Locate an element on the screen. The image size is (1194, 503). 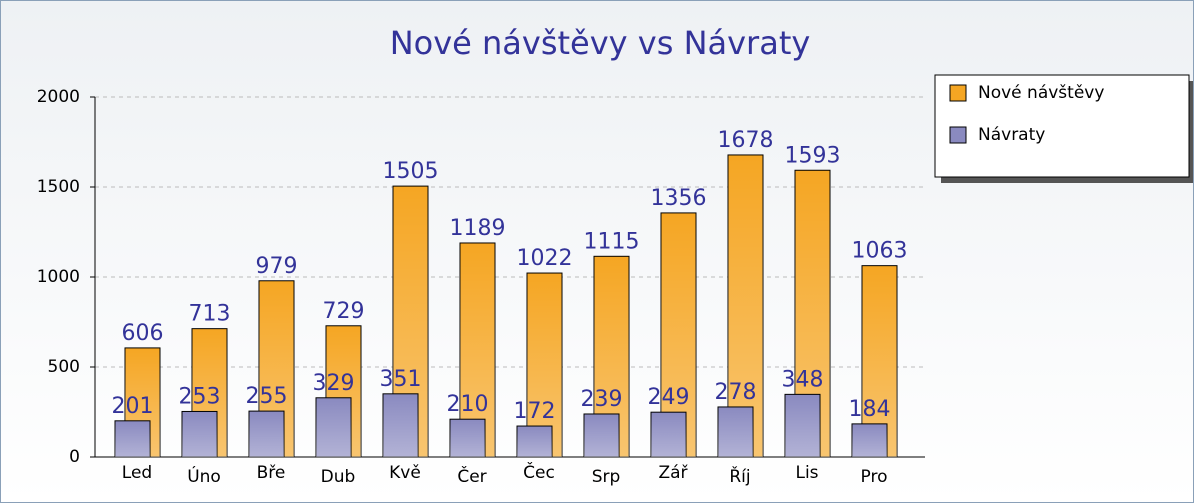
value-label: 255 is located at coordinates (267, 396).